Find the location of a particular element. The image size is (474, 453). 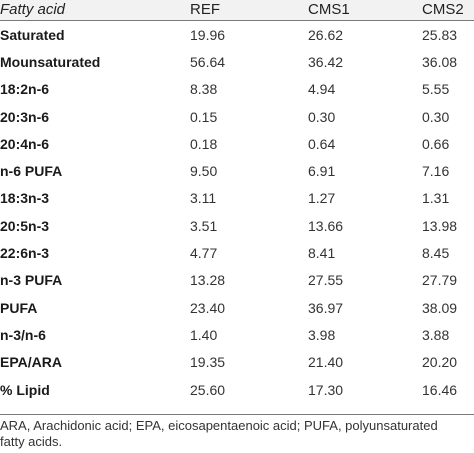

ref-value: 9.50 is located at coordinates (204, 171).